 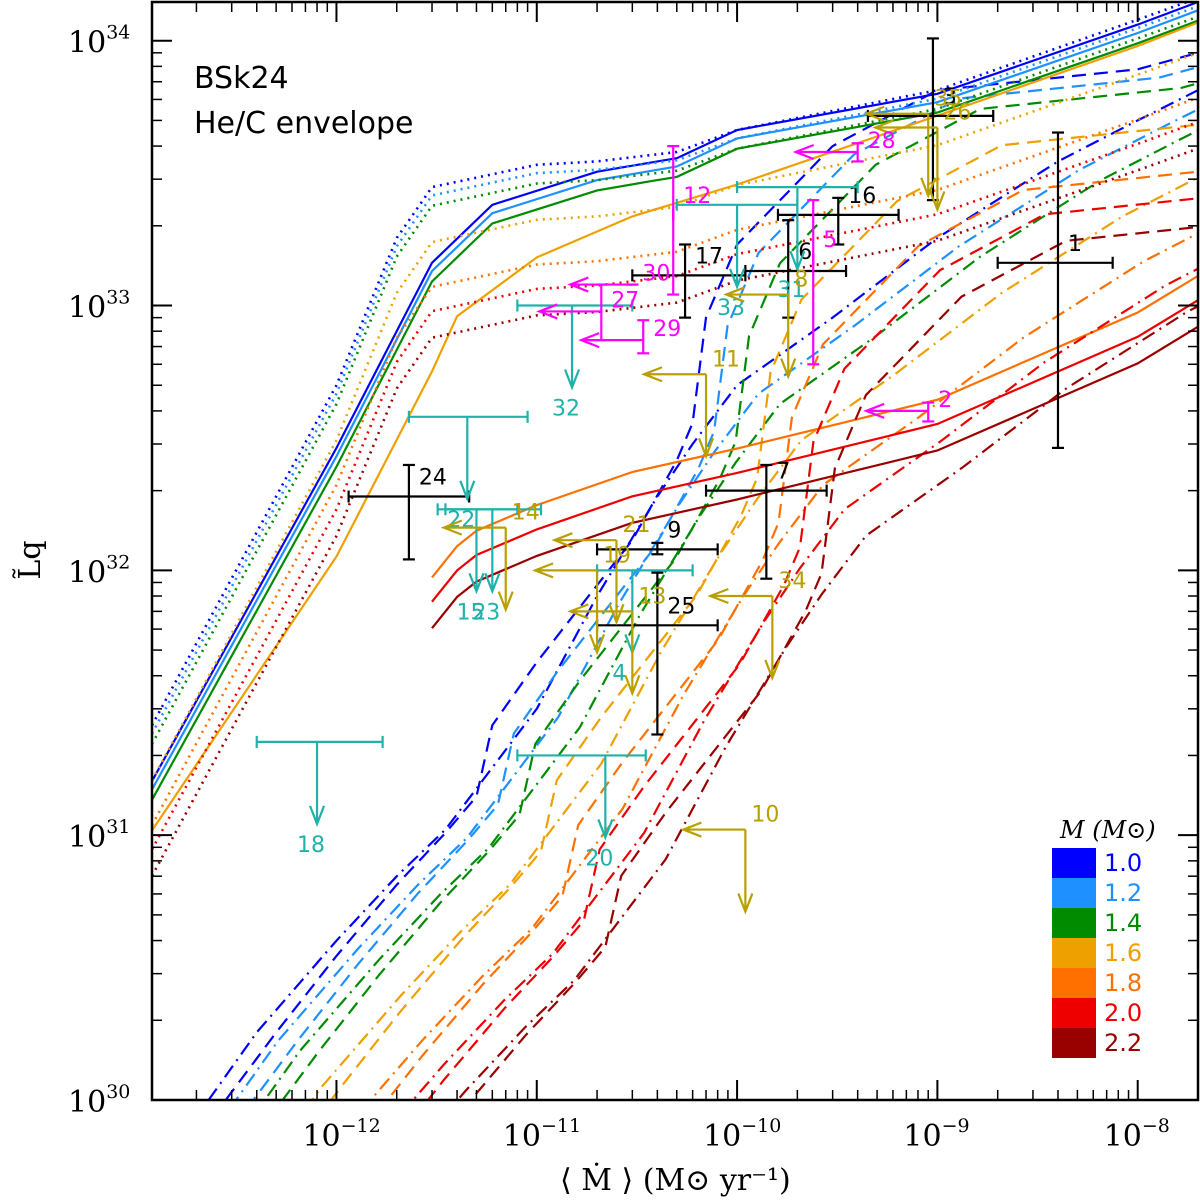 I want to click on error-bar-source: 9, so click(x=657, y=537).